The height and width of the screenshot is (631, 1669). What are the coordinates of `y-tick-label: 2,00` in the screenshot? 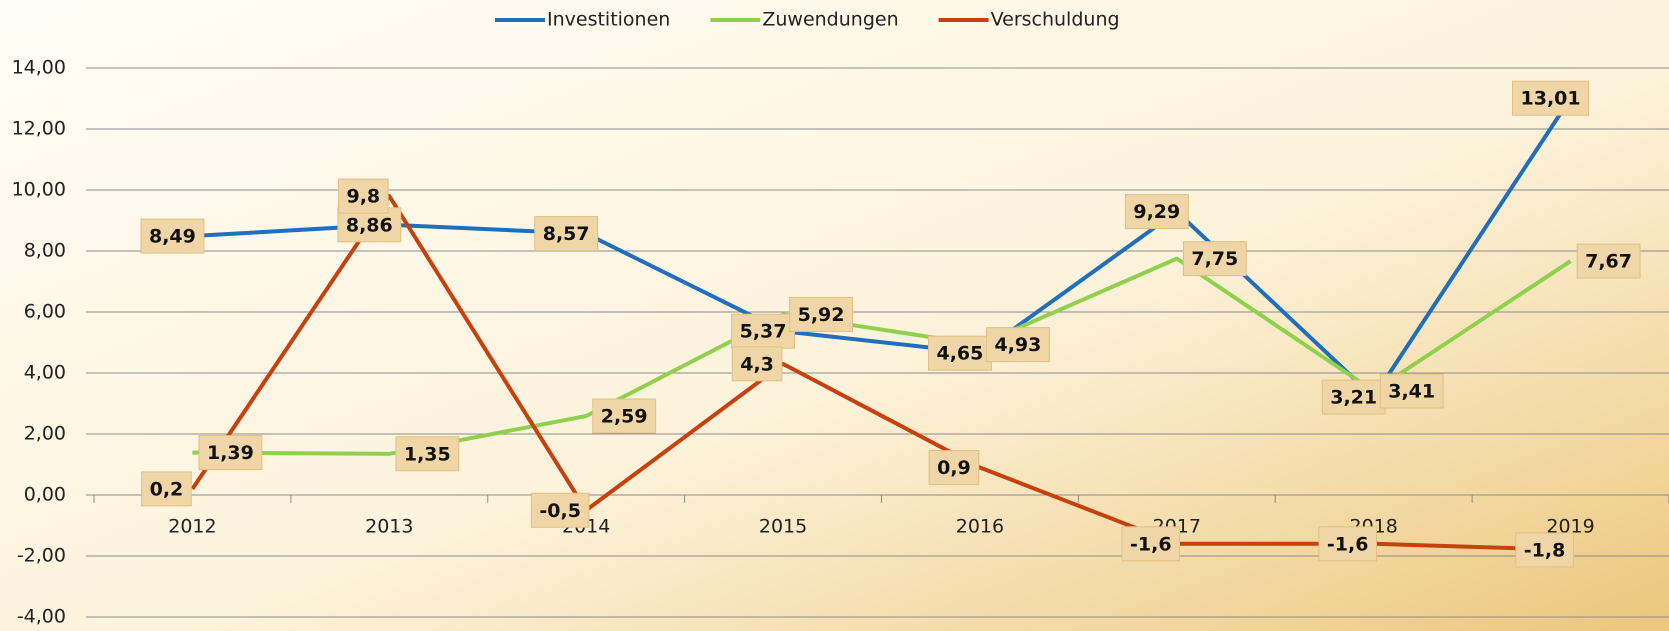 It's located at (45, 434).